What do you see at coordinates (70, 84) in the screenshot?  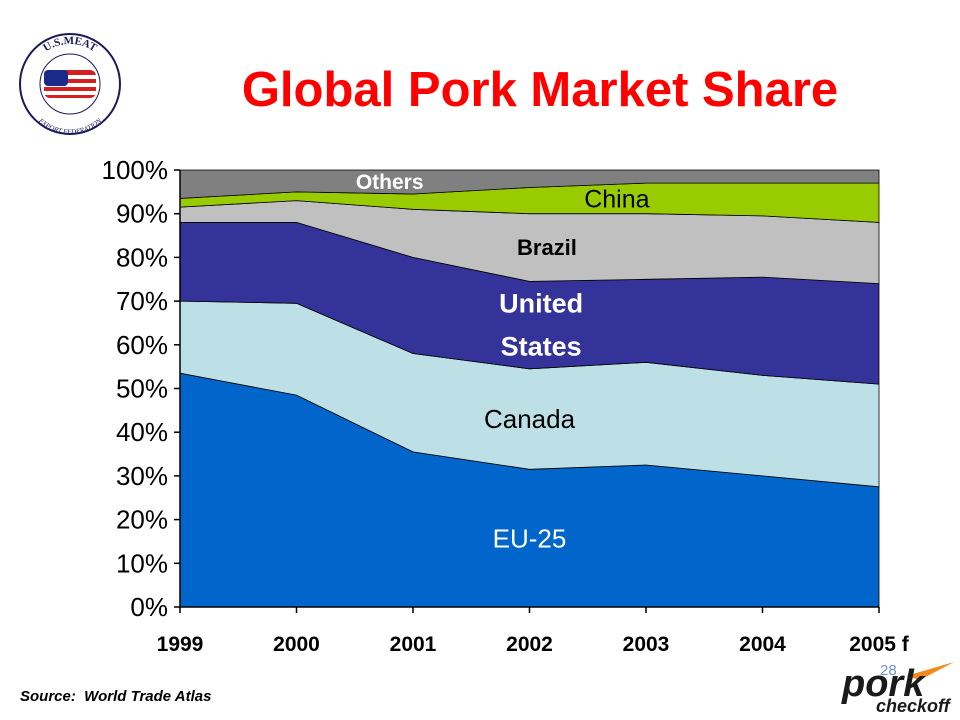 I see `usmef-logo-icon: U.S.MEAT EXPORT FEDERATION` at bounding box center [70, 84].